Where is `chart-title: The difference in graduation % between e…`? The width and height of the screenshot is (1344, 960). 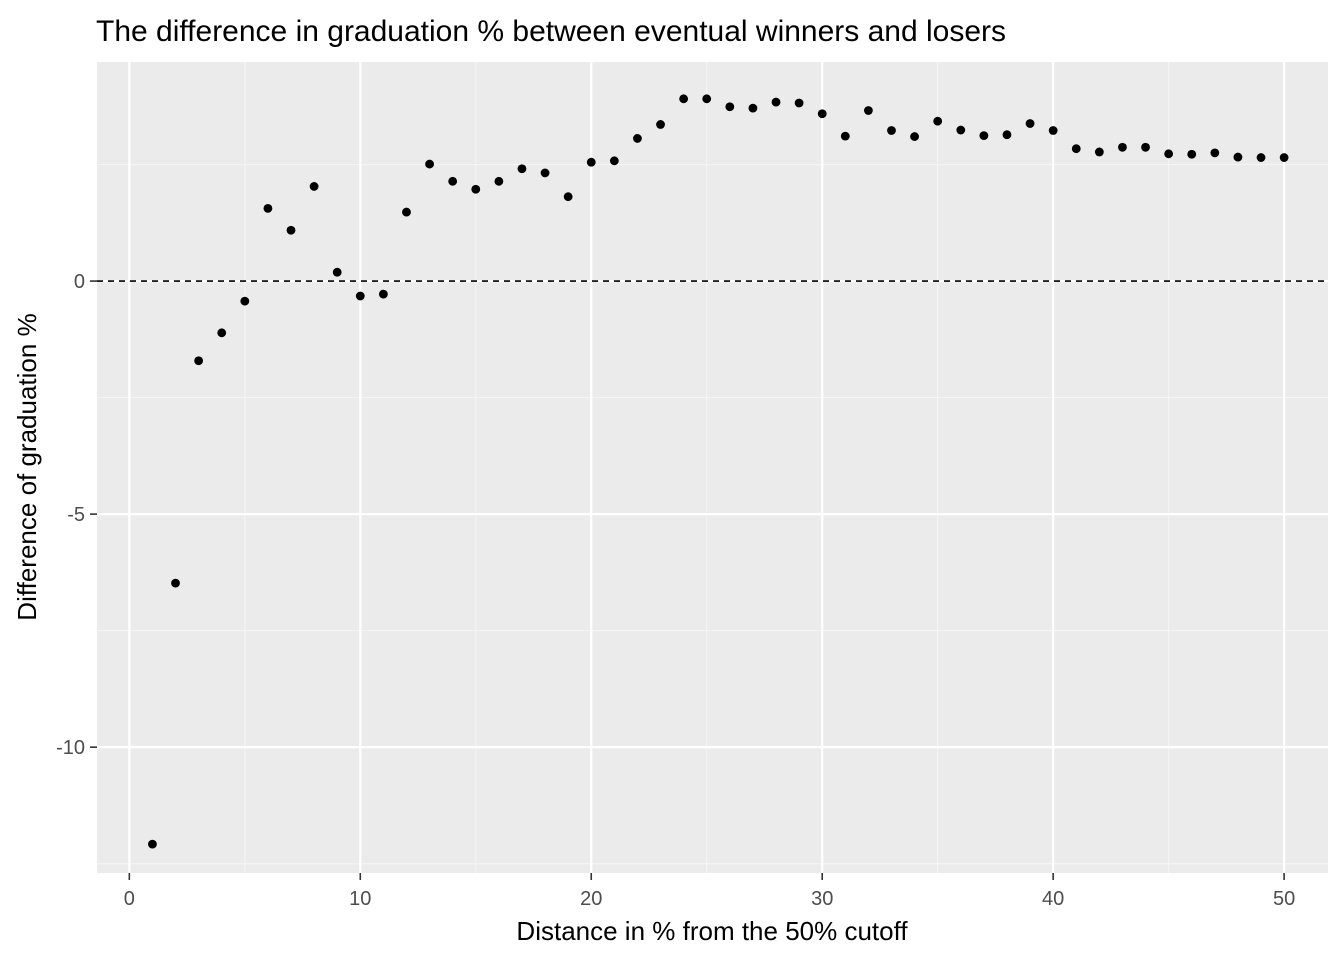
chart-title: The difference in graduation % between e… is located at coordinates (551, 31).